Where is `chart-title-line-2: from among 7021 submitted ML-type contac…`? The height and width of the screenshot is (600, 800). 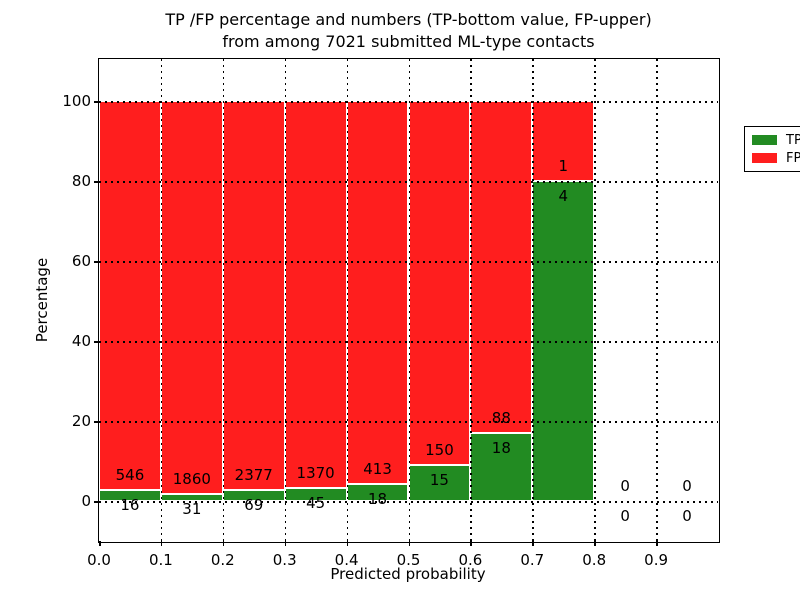 chart-title-line-2: from among 7021 submitted ML-type contac… is located at coordinates (408, 41).